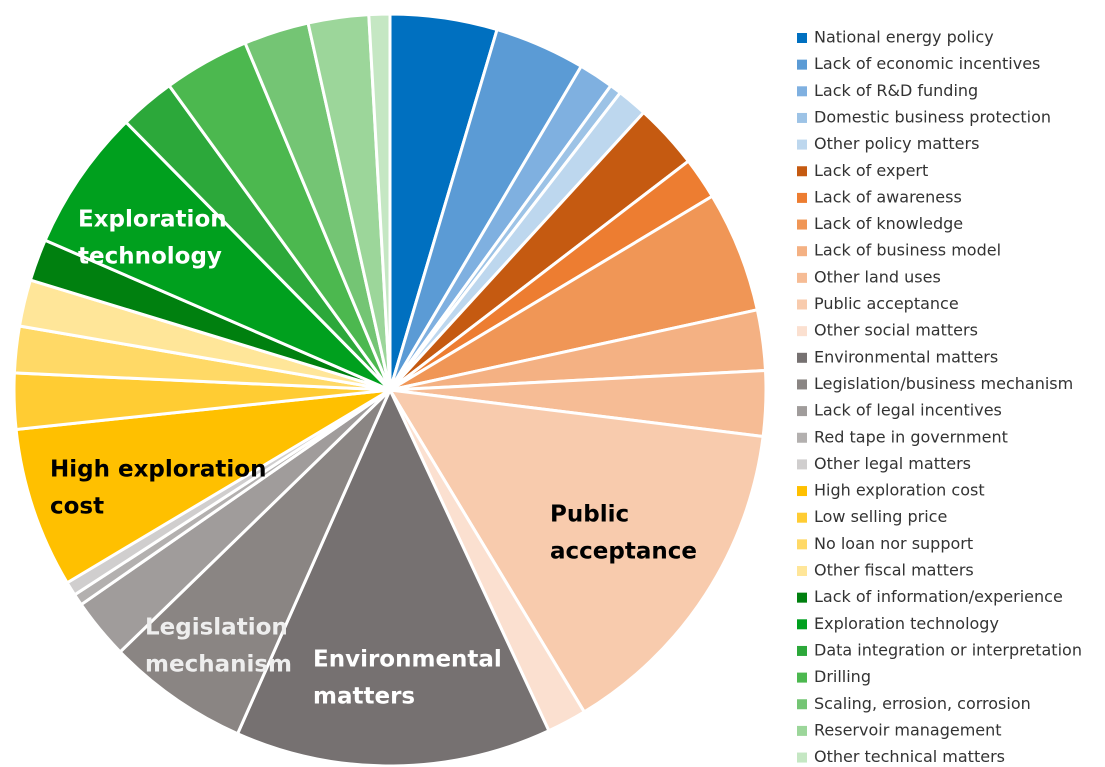 The height and width of the screenshot is (767, 1105). I want to click on legend-label: Drilling, so click(842, 676).